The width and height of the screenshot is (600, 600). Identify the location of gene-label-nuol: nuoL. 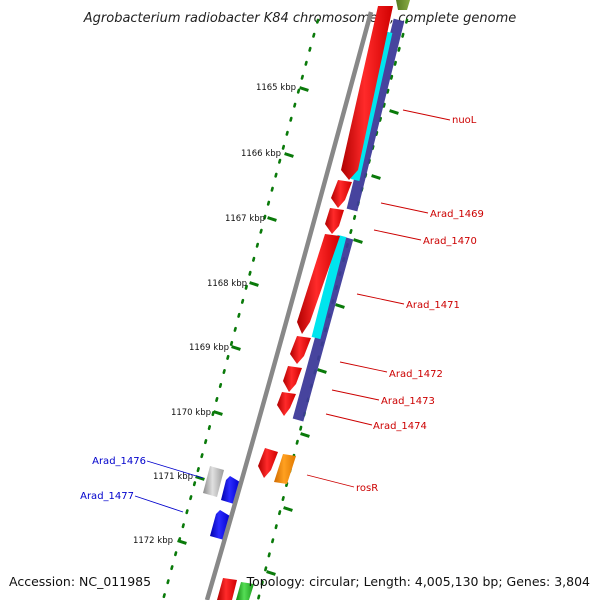
(464, 120).